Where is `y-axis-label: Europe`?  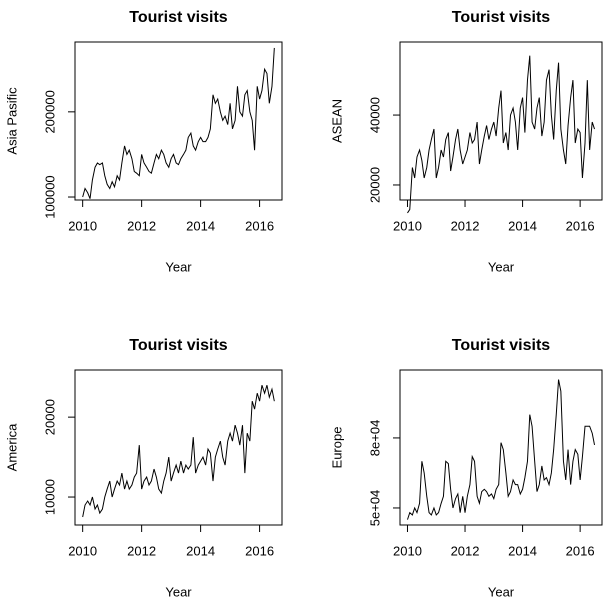 y-axis-label: Europe is located at coordinates (336, 448).